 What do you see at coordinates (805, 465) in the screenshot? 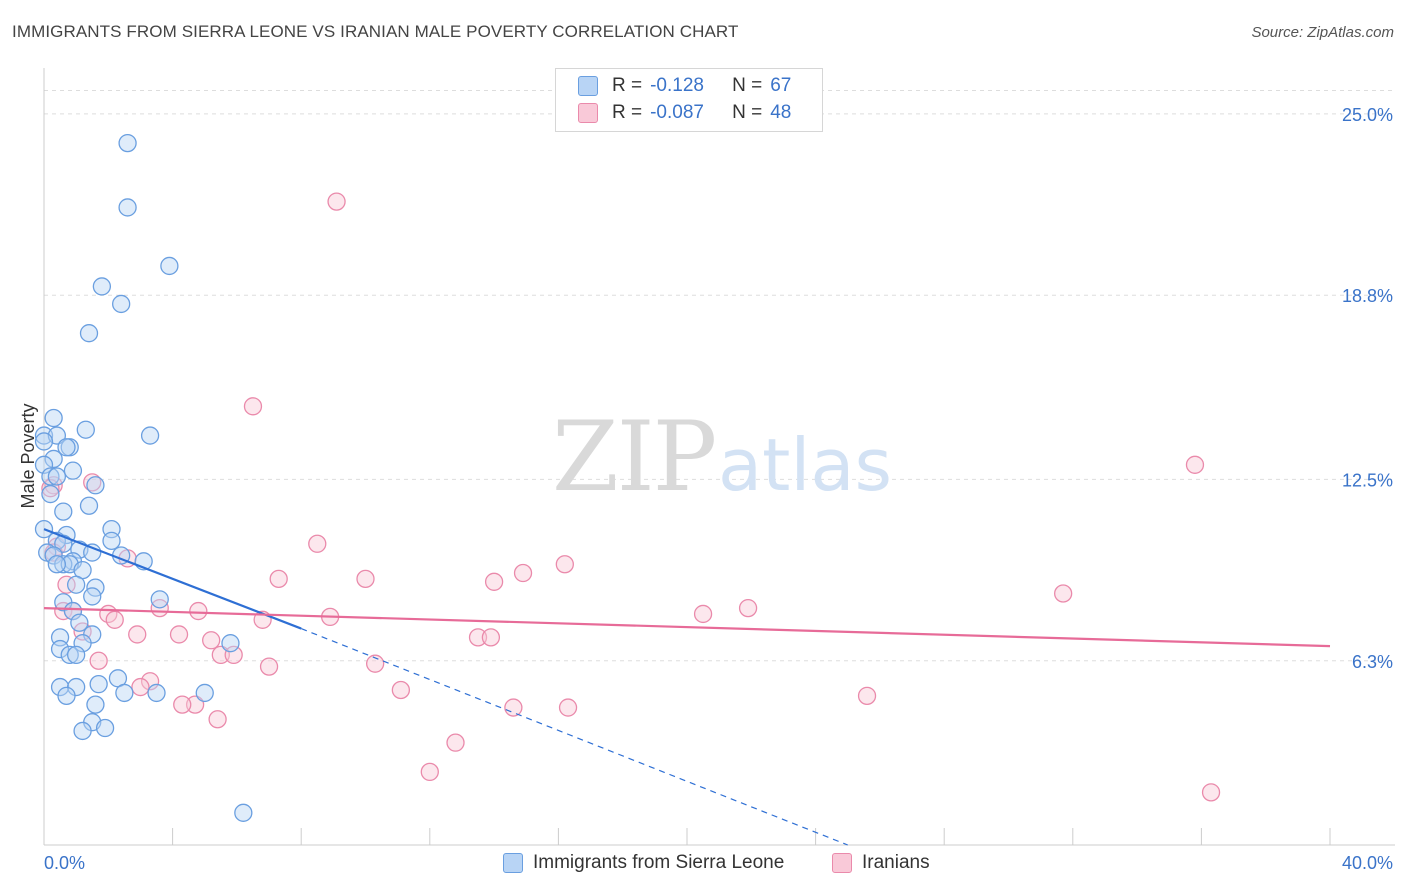
I see `watermark-atlas: atlas` at bounding box center [805, 465].